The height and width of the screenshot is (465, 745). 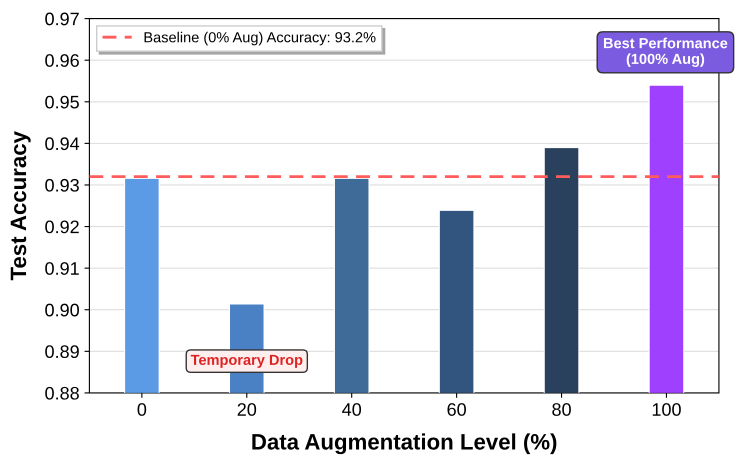 I want to click on x-tick-label: 80, so click(x=561, y=409).